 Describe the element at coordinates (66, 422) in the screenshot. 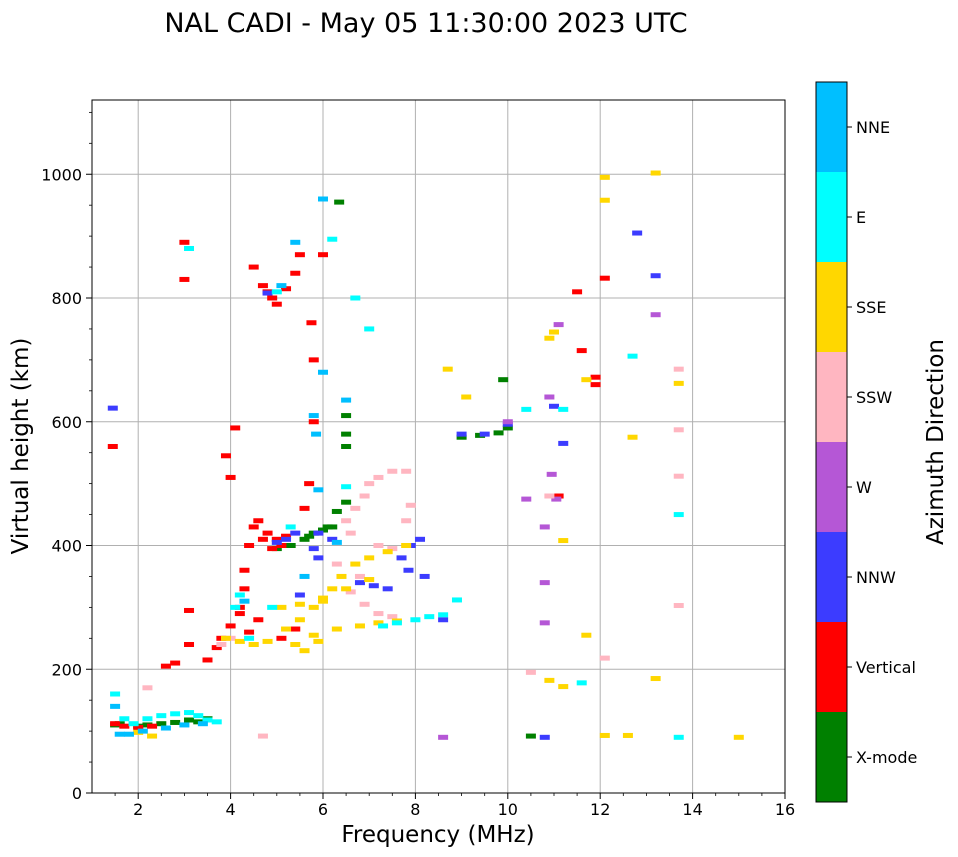

I see `y-tick-label: 600` at that location.